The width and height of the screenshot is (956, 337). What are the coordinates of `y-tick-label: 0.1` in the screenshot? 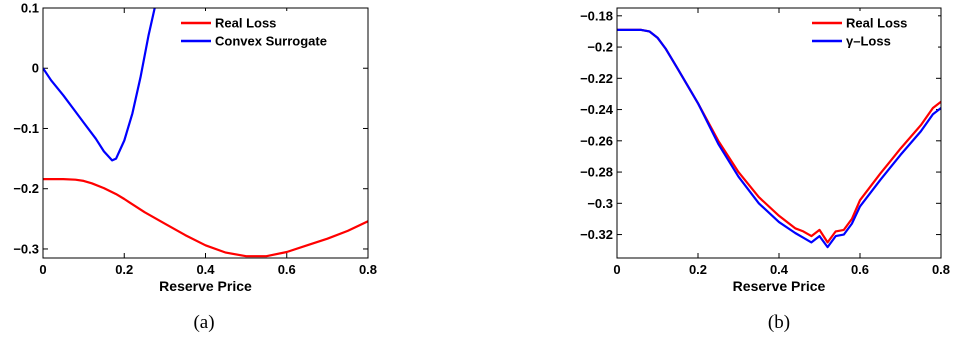 It's located at (30, 8).